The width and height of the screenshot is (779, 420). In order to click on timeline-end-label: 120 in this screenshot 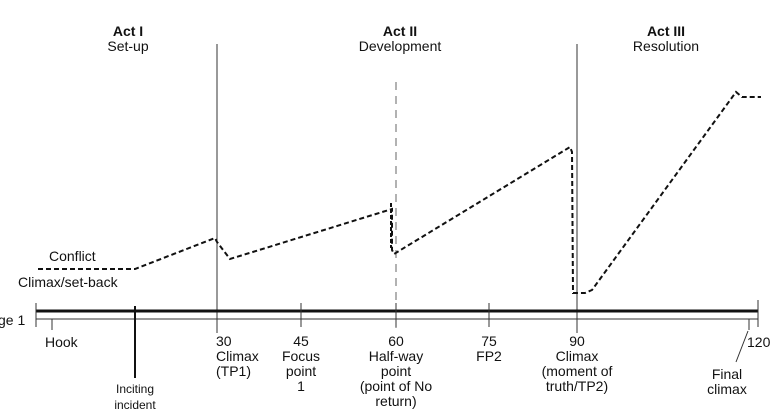, I will do `click(759, 342)`.